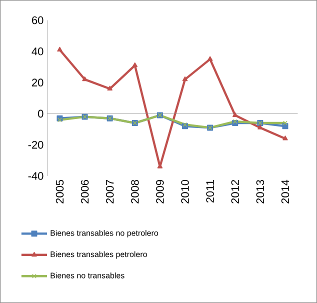 The width and height of the screenshot is (317, 303). I want to click on x-tick-label: 2007, so click(110, 192).